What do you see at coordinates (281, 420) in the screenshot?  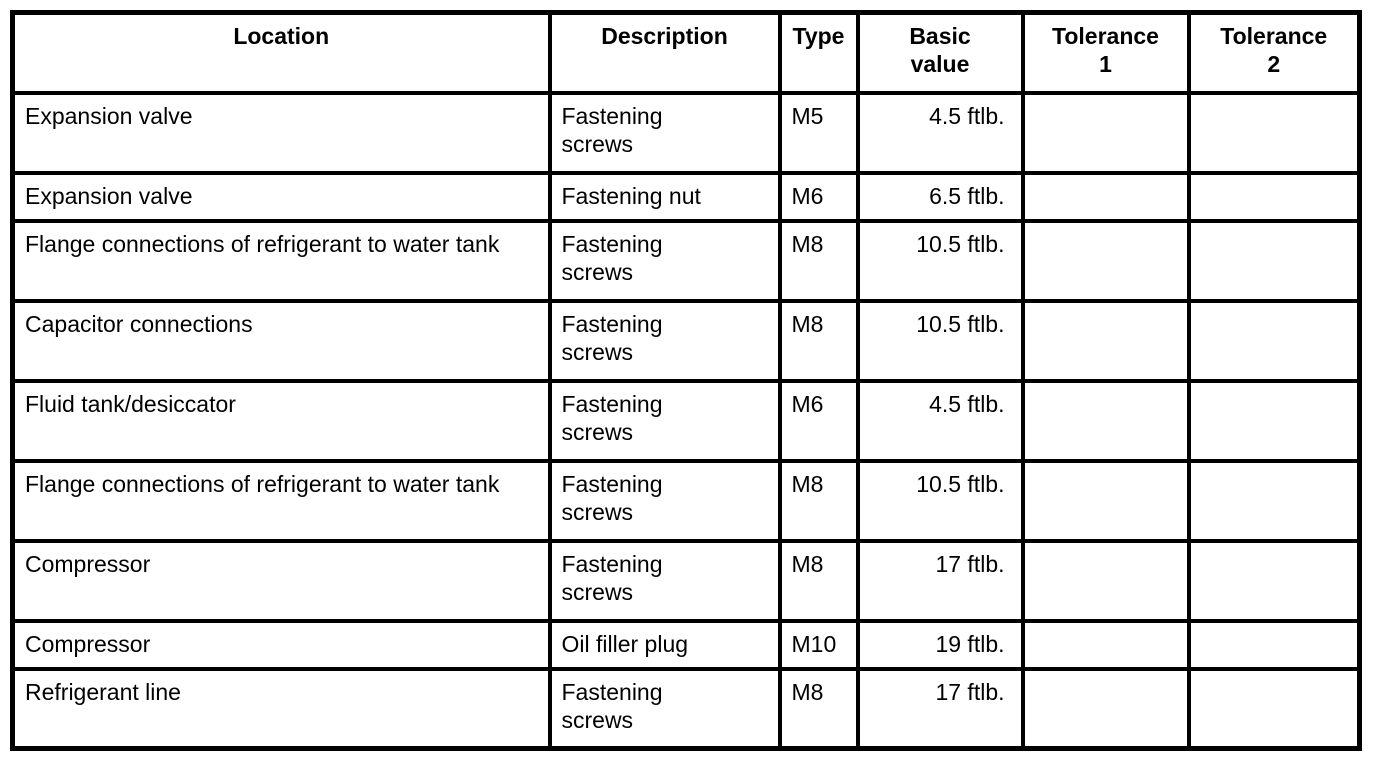 I see `cell-location: Fluid tank/desiccator` at bounding box center [281, 420].